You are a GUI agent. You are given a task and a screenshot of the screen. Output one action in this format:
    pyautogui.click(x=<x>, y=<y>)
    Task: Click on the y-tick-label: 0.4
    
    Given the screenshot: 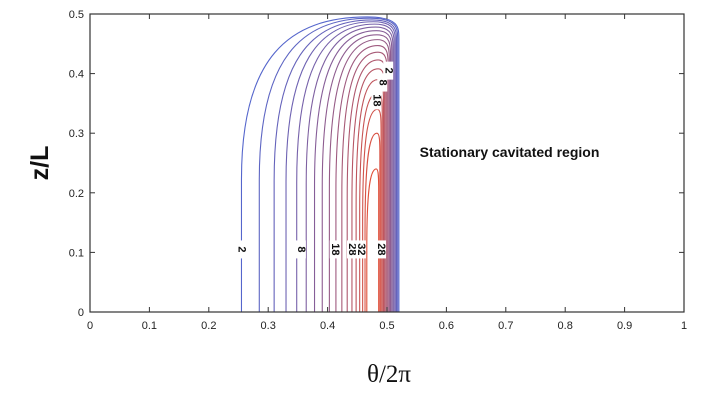 What is the action you would take?
    pyautogui.click(x=76, y=75)
    